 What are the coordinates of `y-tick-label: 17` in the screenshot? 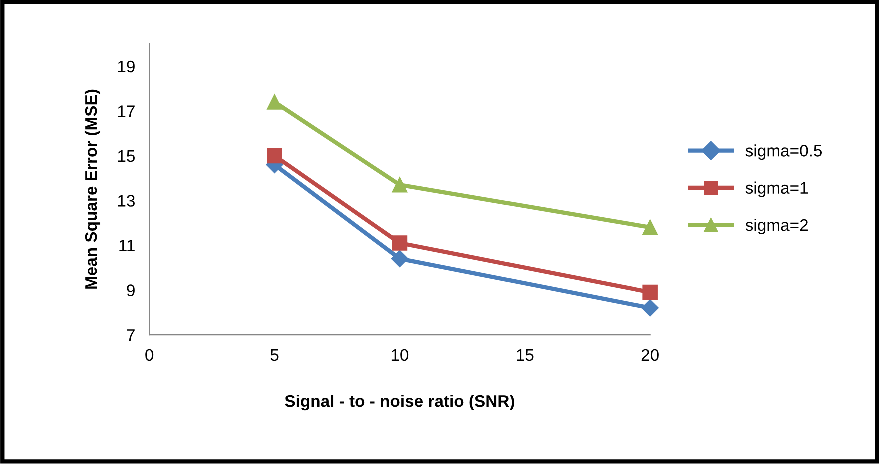 It's located at (126, 112).